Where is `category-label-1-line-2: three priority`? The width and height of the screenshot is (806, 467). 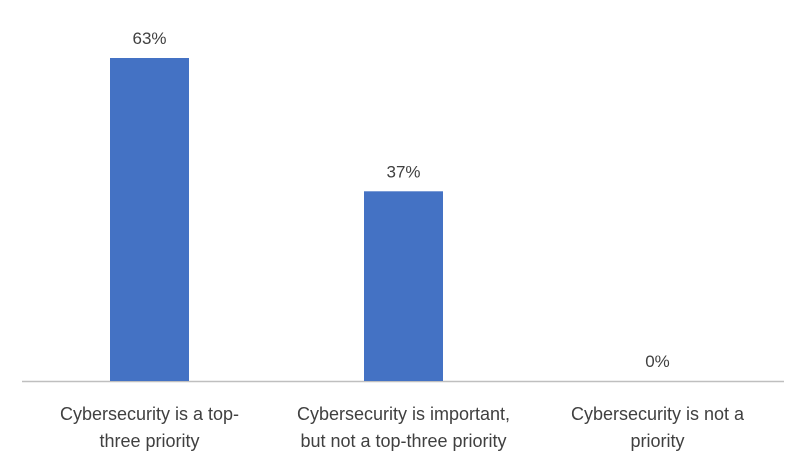
category-label-1-line-2: three priority is located at coordinates (149, 441).